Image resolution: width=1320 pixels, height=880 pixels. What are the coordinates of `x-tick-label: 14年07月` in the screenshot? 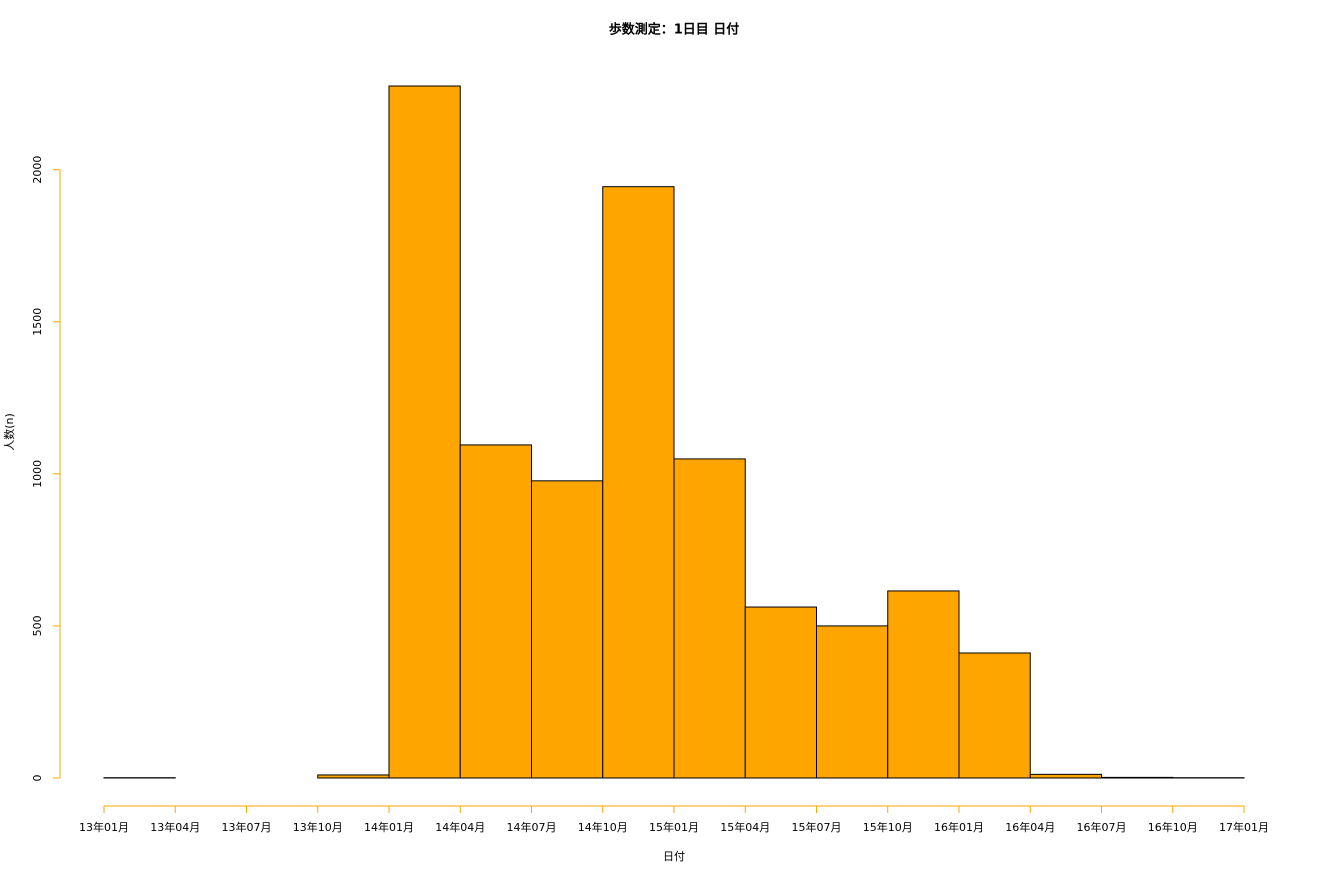 It's located at (532, 827).